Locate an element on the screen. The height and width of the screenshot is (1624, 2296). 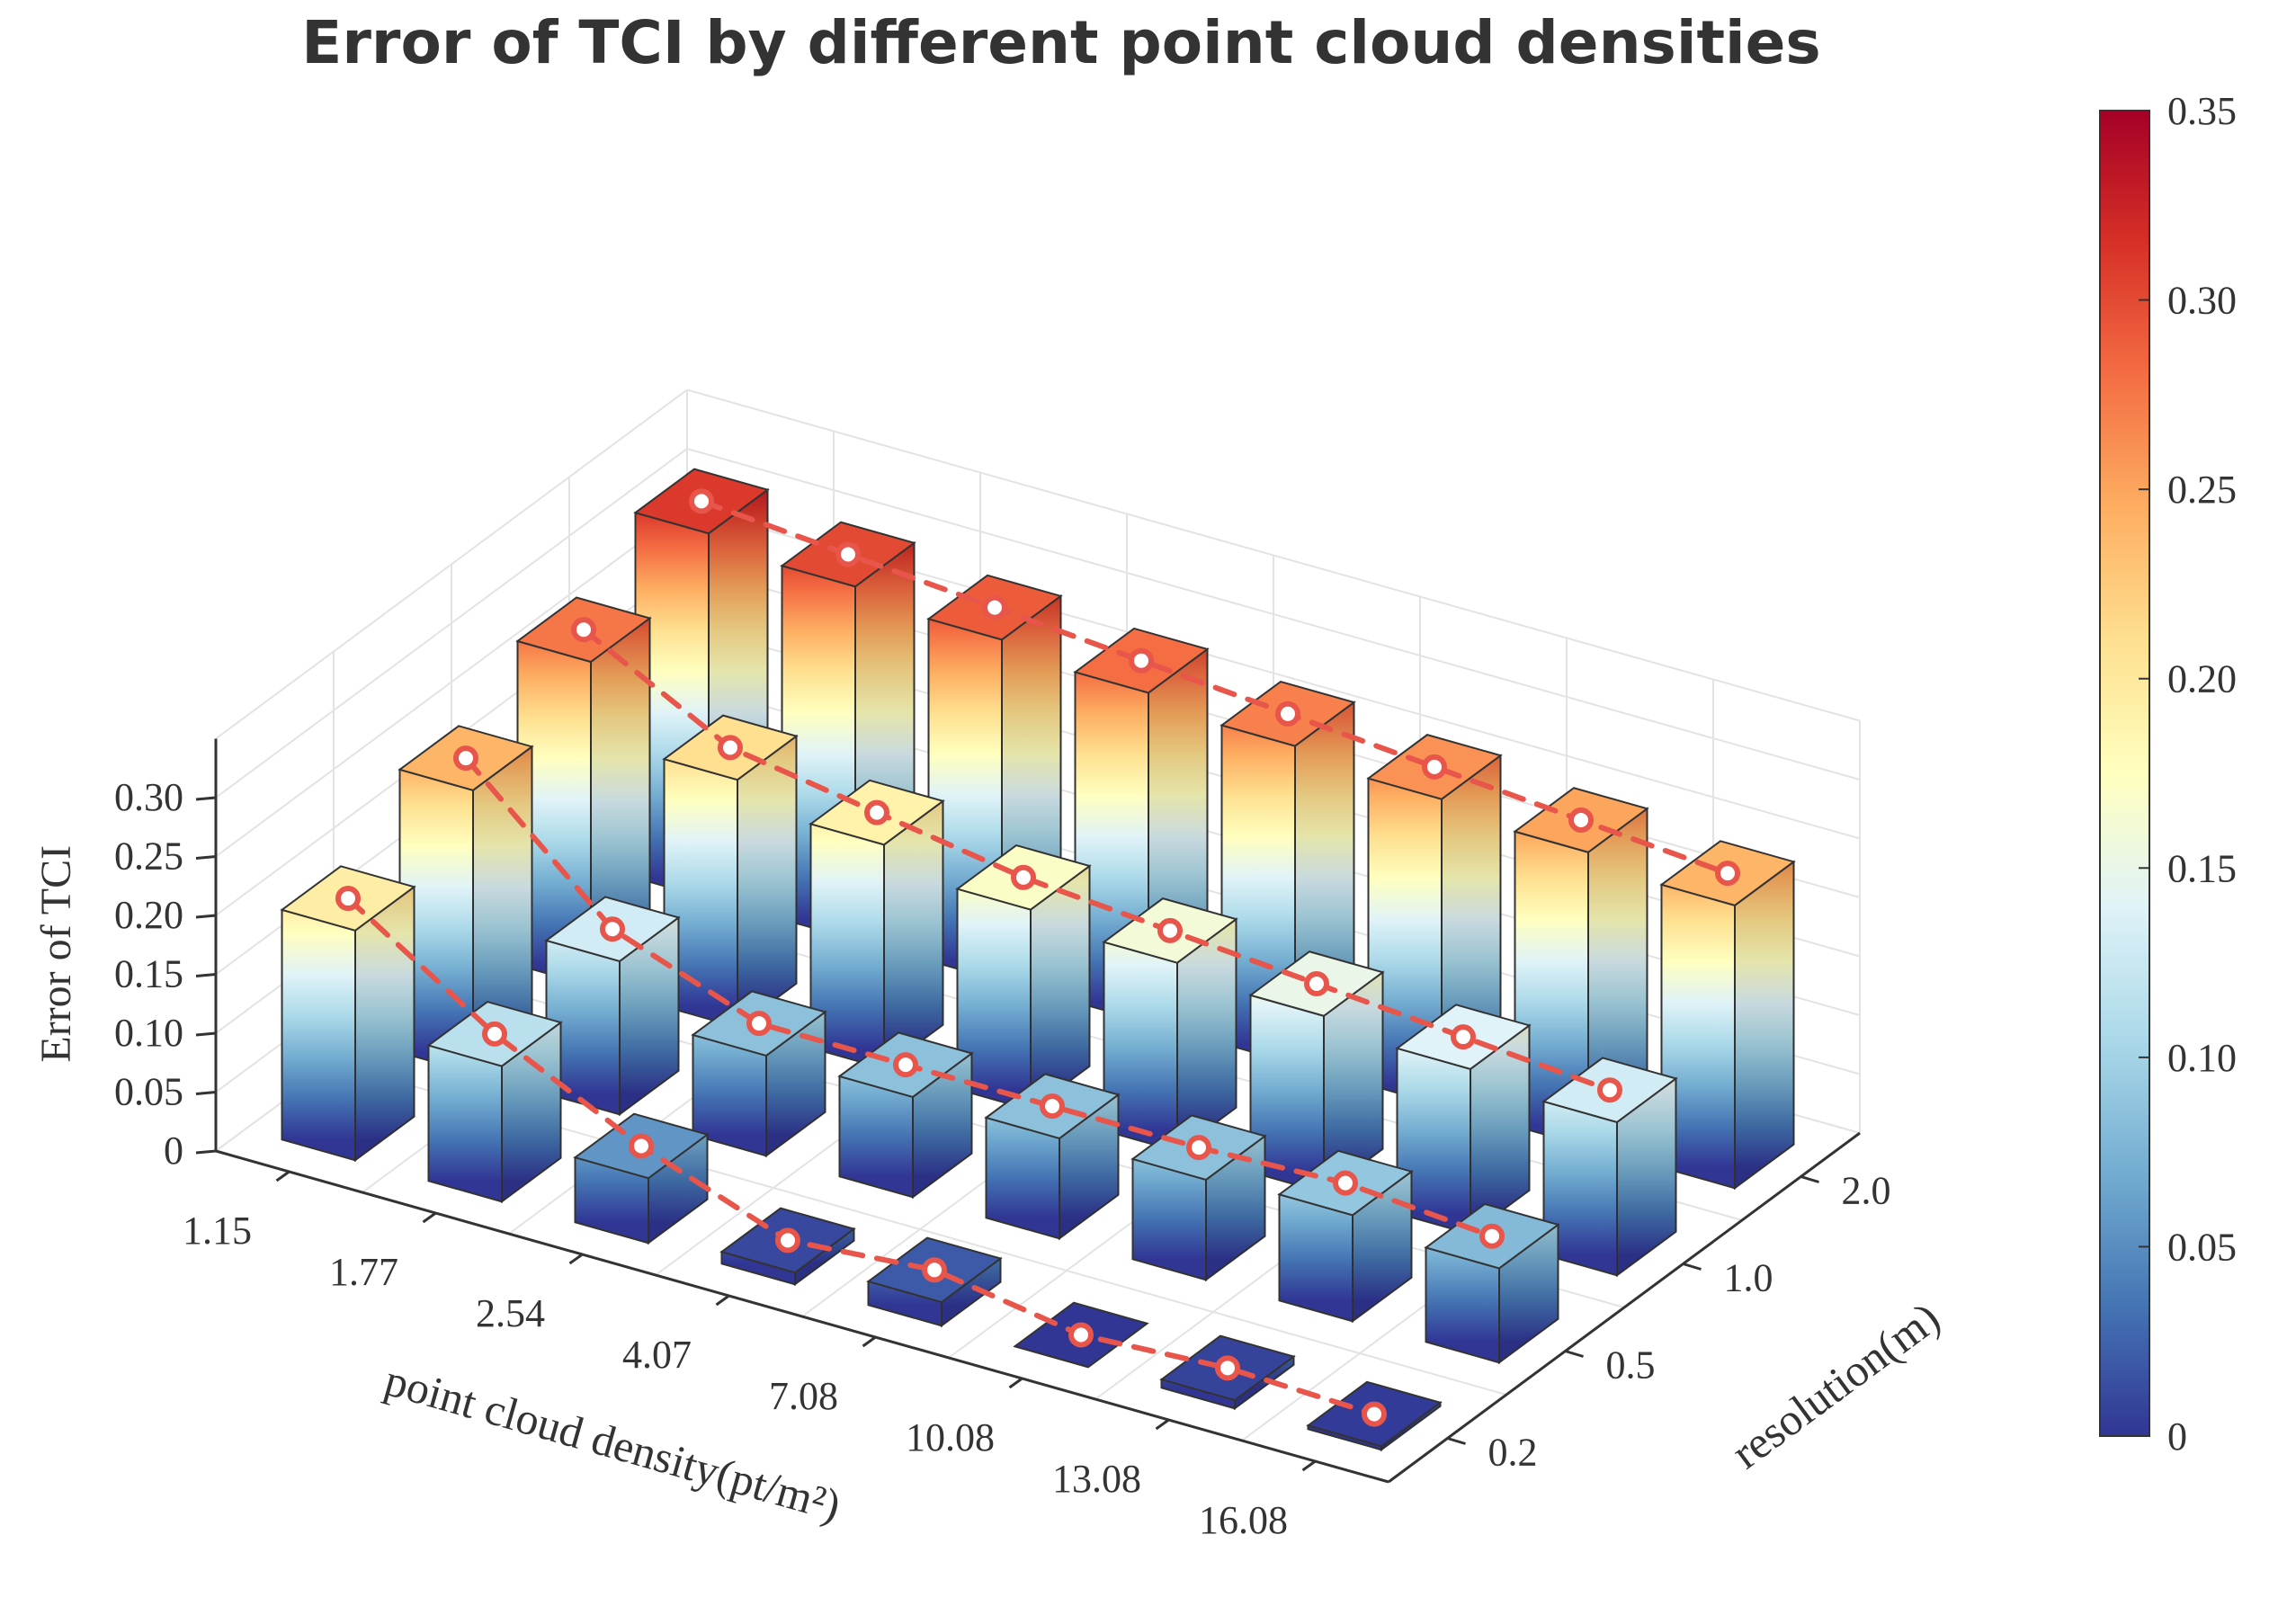
colorbar-tick-label: 0.35 is located at coordinates (2202, 111).